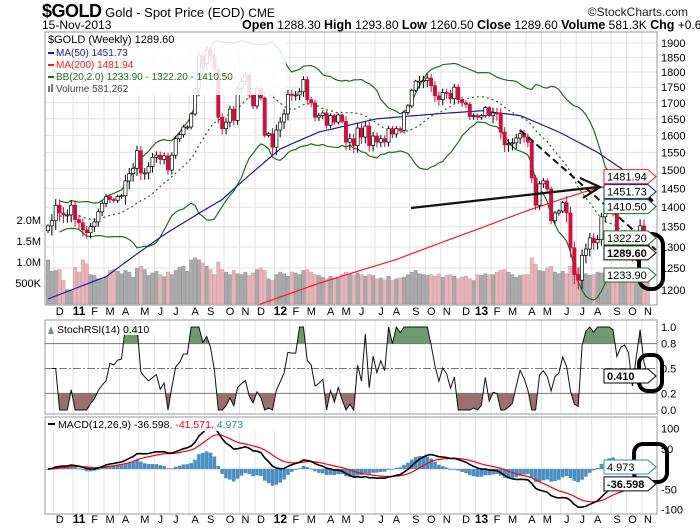 Image resolution: width=700 pixels, height=530 pixels. What do you see at coordinates (504, 197) in the screenshot?
I see `arrow-line` at bounding box center [504, 197].